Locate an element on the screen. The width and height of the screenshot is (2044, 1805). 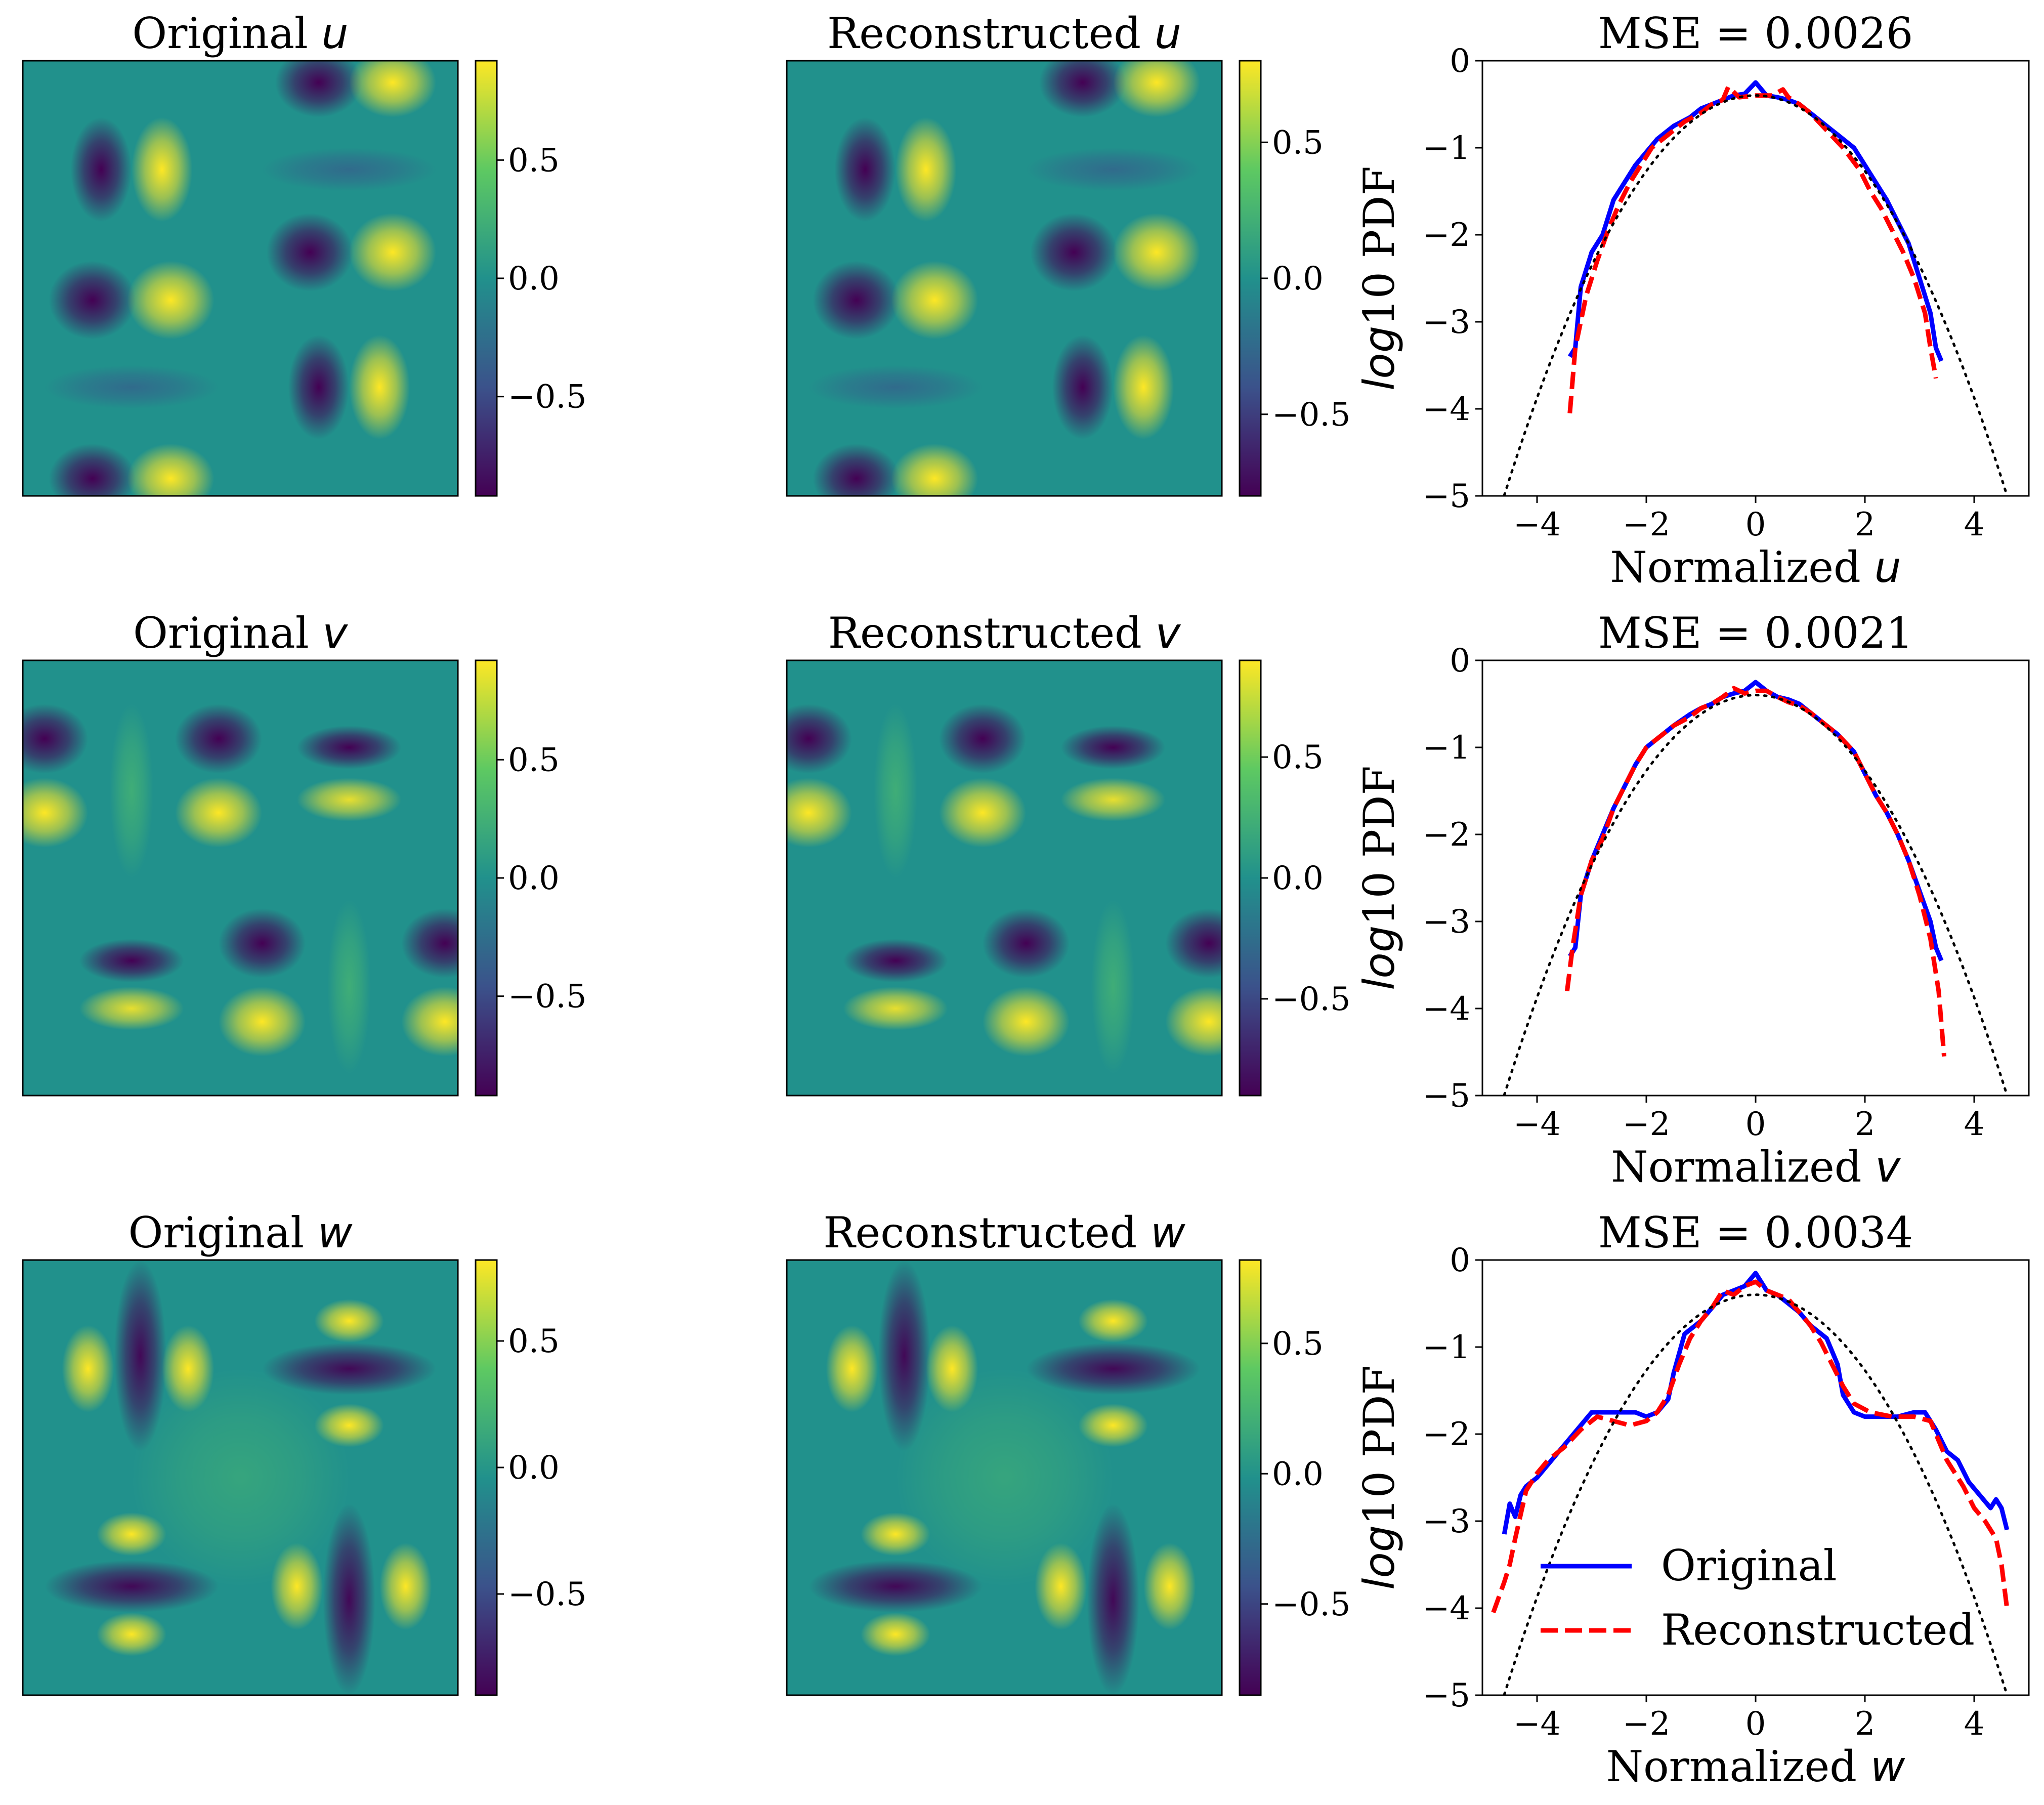
panel-title: Reconstructed w is located at coordinates (1004, 1232).